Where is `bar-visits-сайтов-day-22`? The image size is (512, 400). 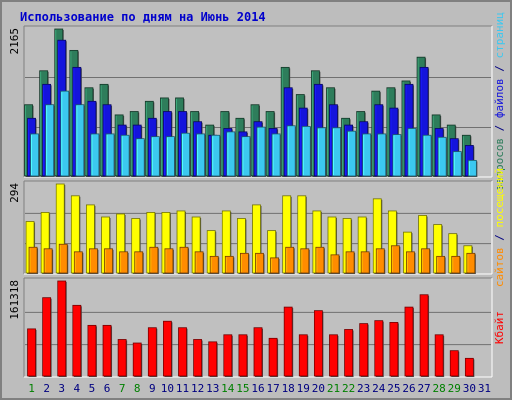
bar-visits-сайтов-day-22 is located at coordinates (350, 262).